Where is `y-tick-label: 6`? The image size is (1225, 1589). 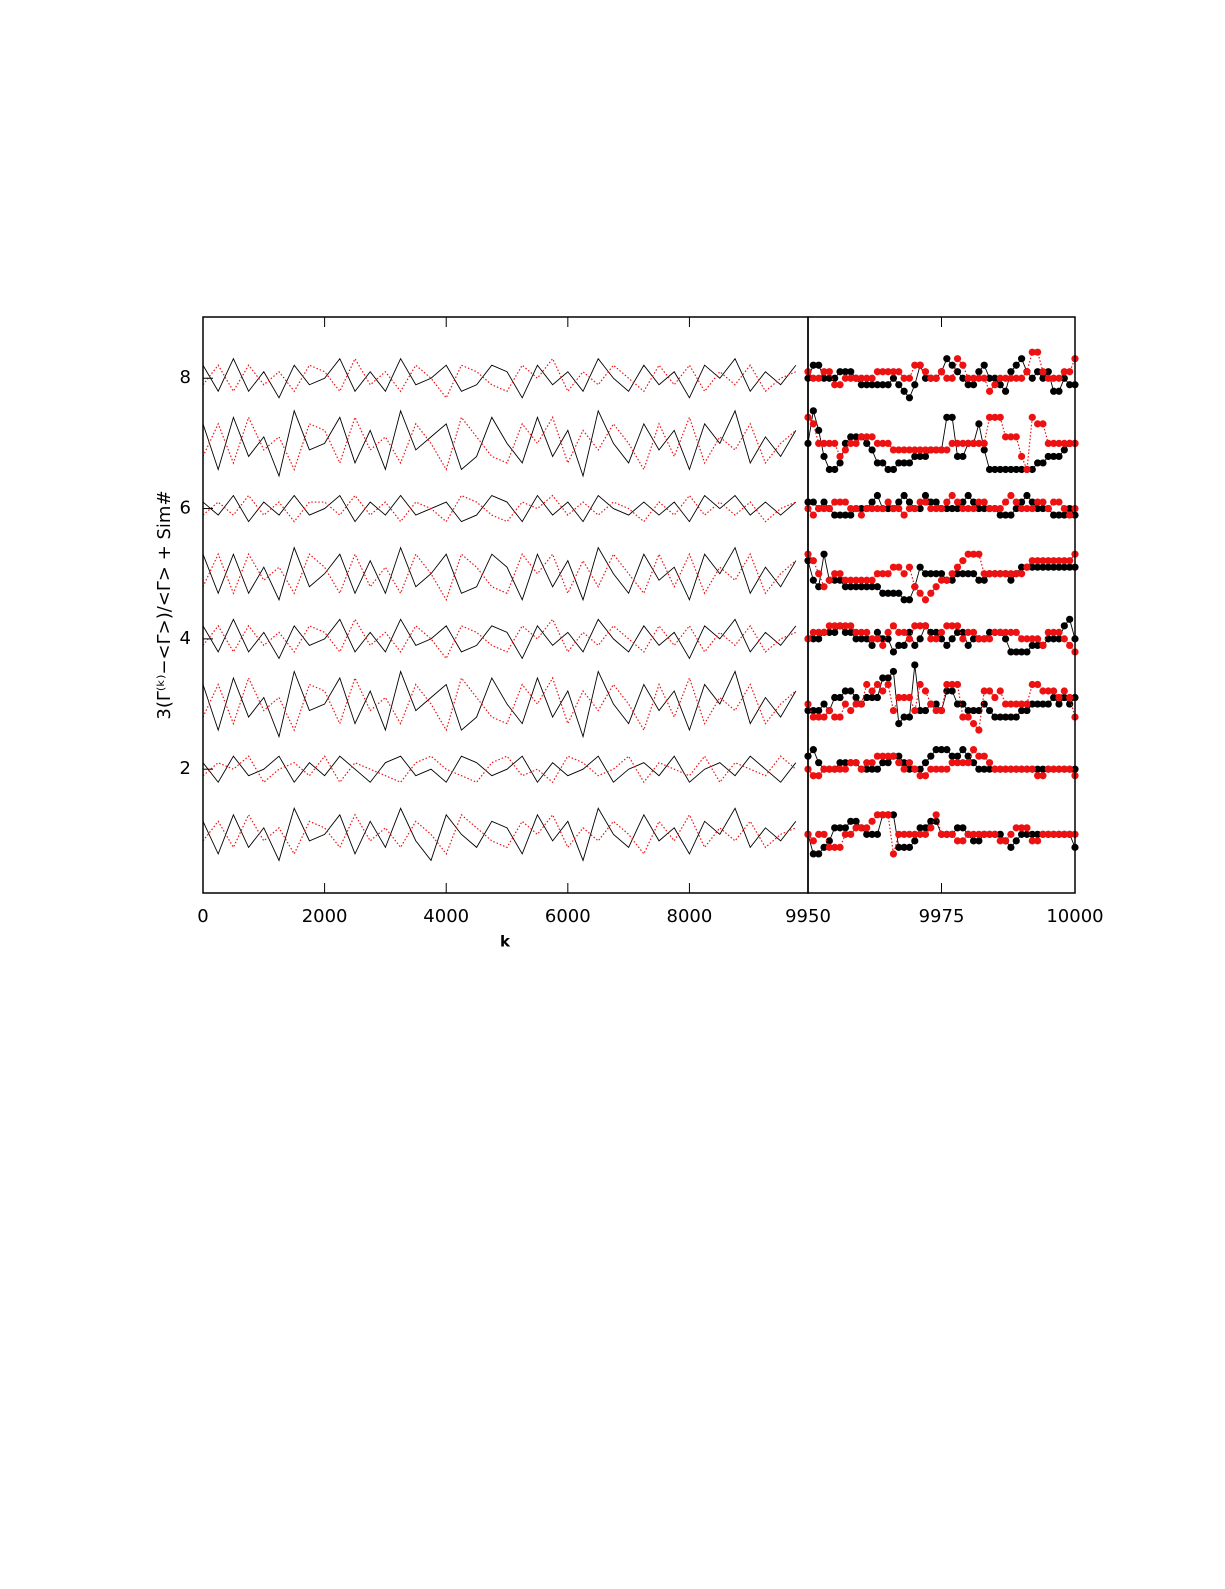
y-tick-label: 6 is located at coordinates (185, 508).